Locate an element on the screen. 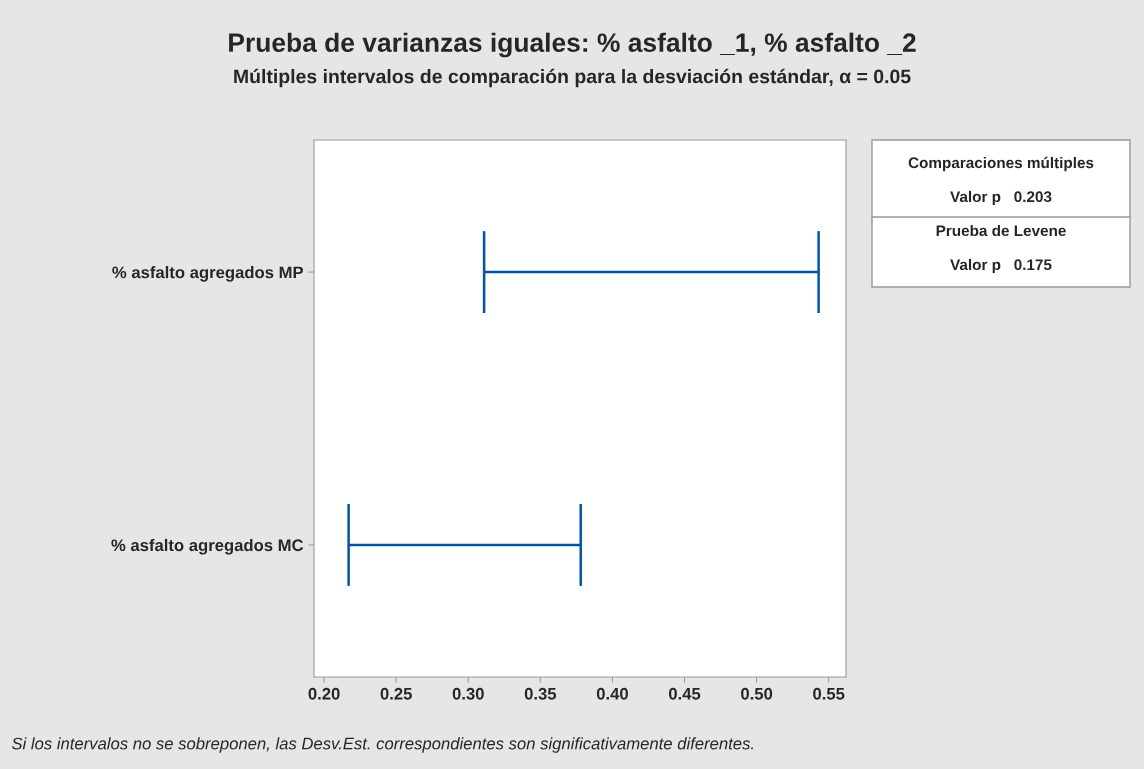 This screenshot has height=769, width=1144. x-tick-label: 0.55 is located at coordinates (829, 693).